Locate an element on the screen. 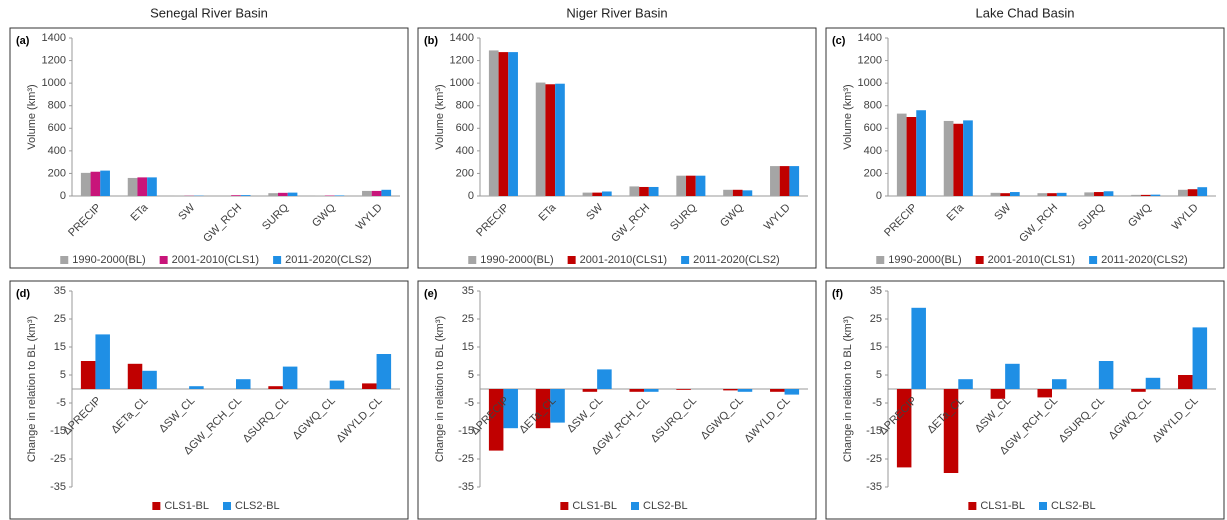 The image size is (1227, 520). x-tick-label: ΔSW_CL is located at coordinates (177, 415).